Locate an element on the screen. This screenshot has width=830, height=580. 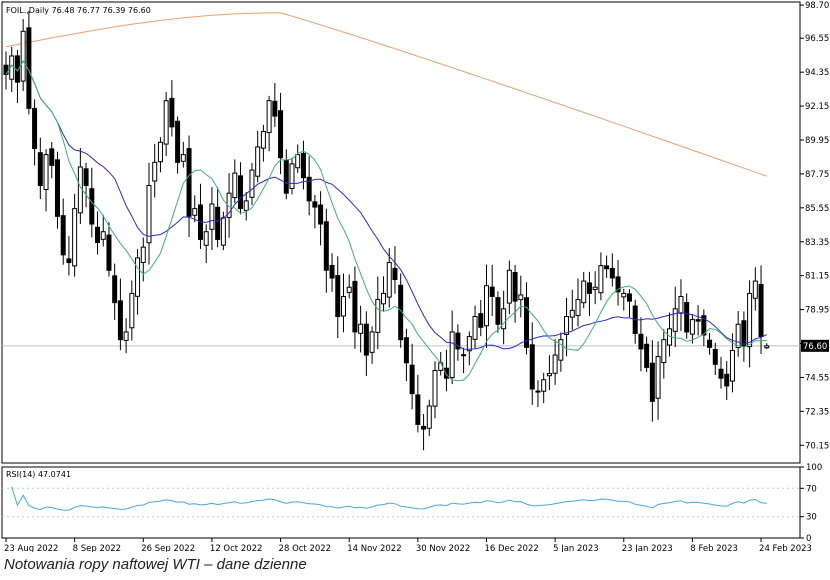
y-tick-label: 89.95 is located at coordinates (817, 141).